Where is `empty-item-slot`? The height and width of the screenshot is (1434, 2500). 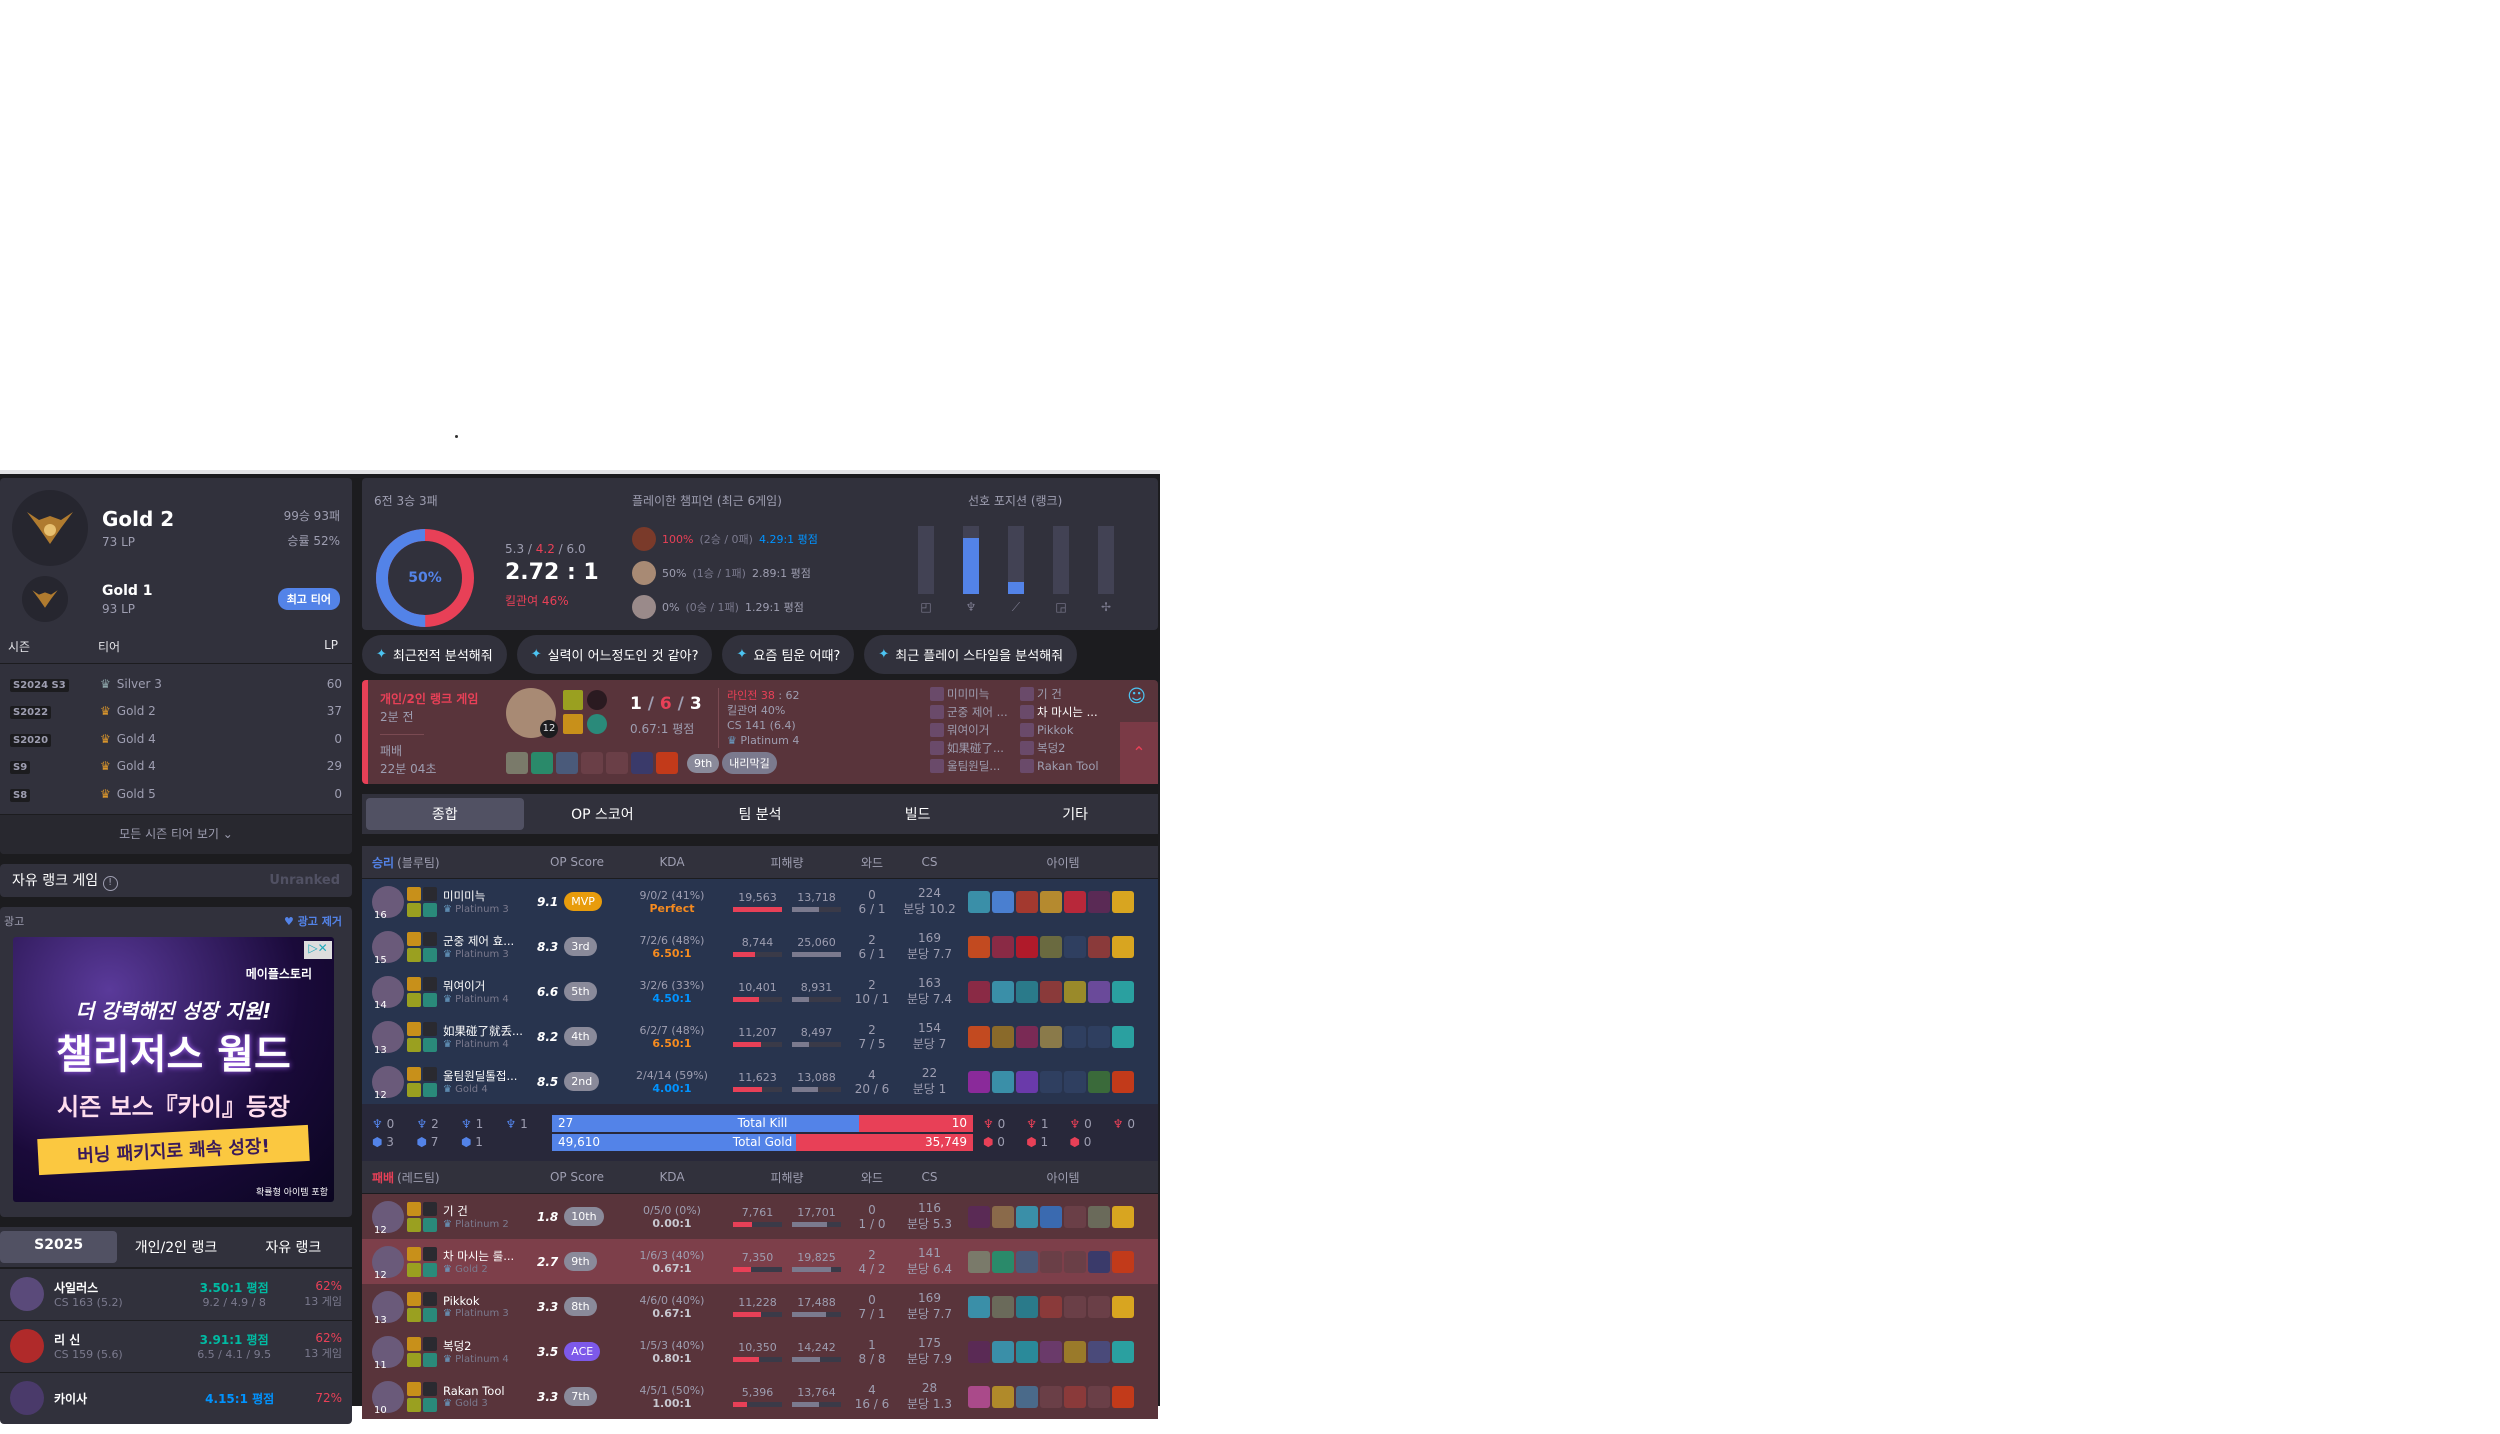
empty-item-slot is located at coordinates (1075, 1306).